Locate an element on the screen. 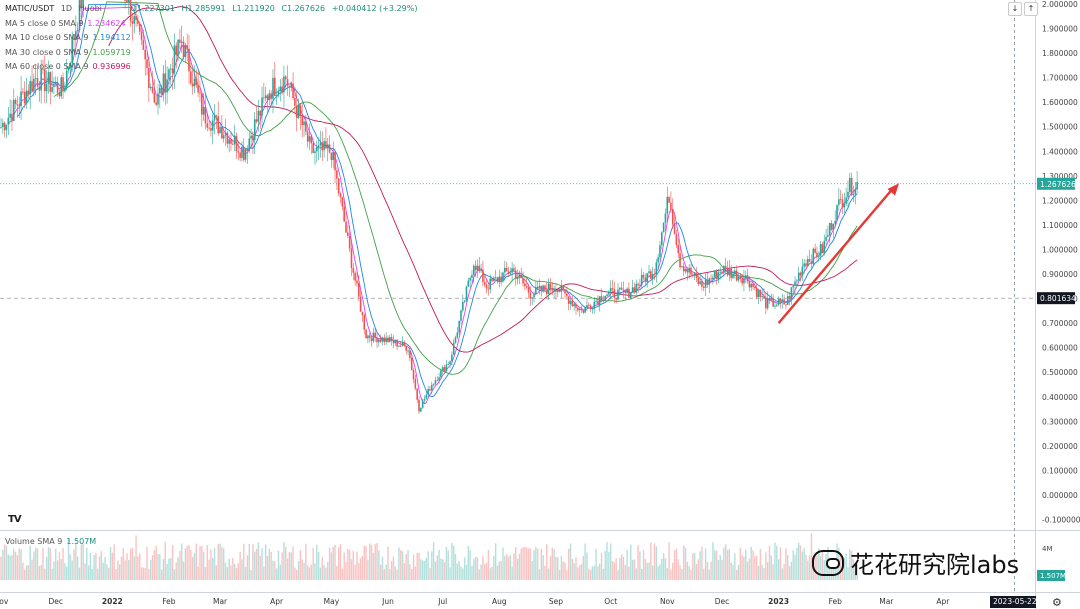 The image size is (1080, 609). scroll-down-button: ↓ is located at coordinates (1015, 9).